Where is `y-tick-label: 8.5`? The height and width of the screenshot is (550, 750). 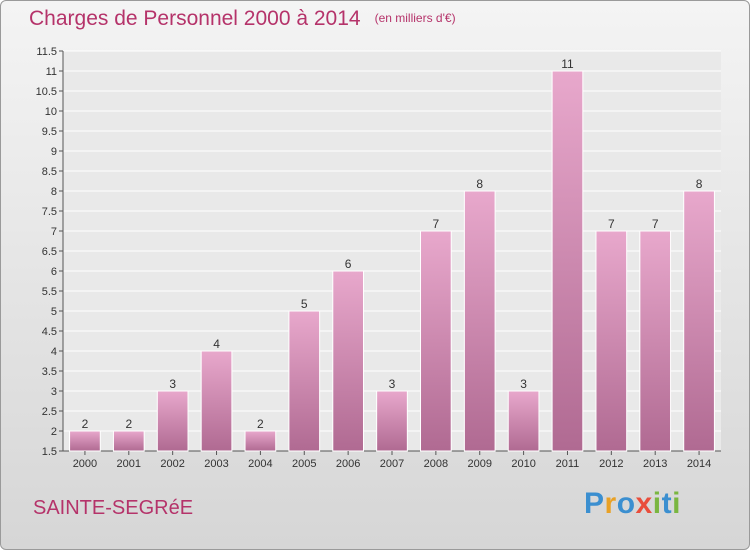
y-tick-label: 8.5 is located at coordinates (49, 172).